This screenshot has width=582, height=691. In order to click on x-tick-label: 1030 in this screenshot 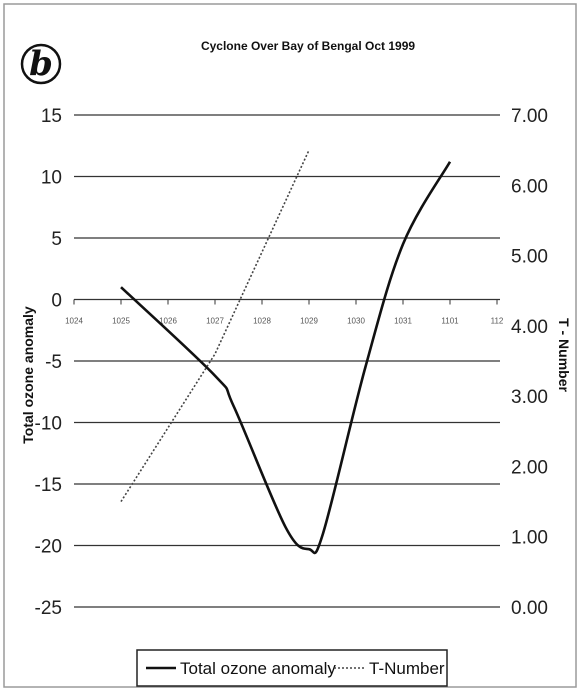, I will do `click(356, 321)`.